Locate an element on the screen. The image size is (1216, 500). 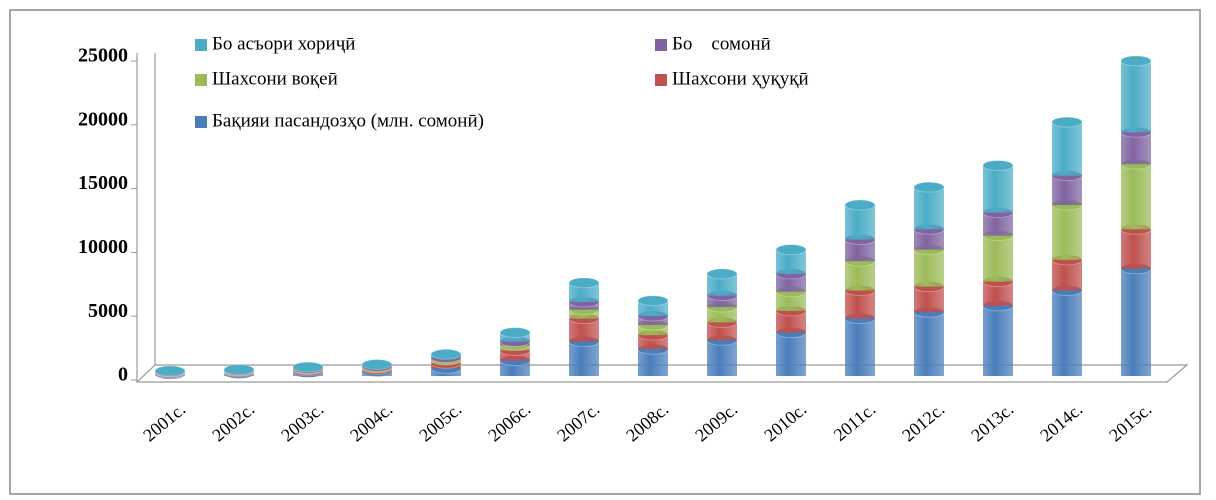
y-tick-label: 20000 is located at coordinates (103, 119).